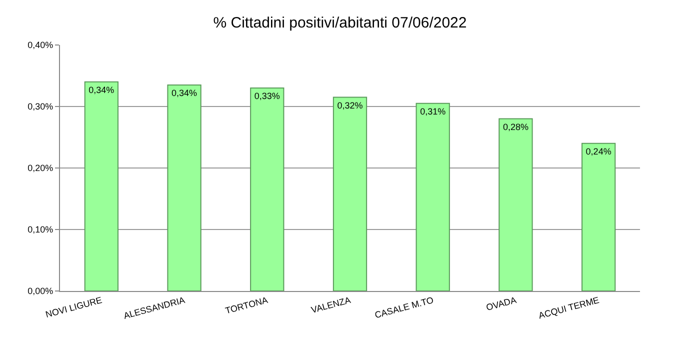 This screenshot has height=341, width=680. Describe the element at coordinates (41, 291) in the screenshot. I see `y-tick-label: 0,00%` at that location.